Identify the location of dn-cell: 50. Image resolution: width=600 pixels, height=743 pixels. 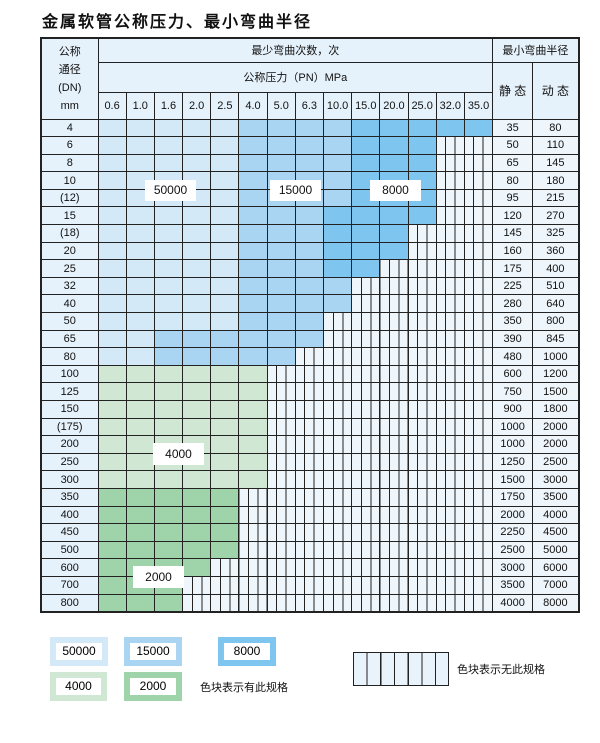
(69, 321).